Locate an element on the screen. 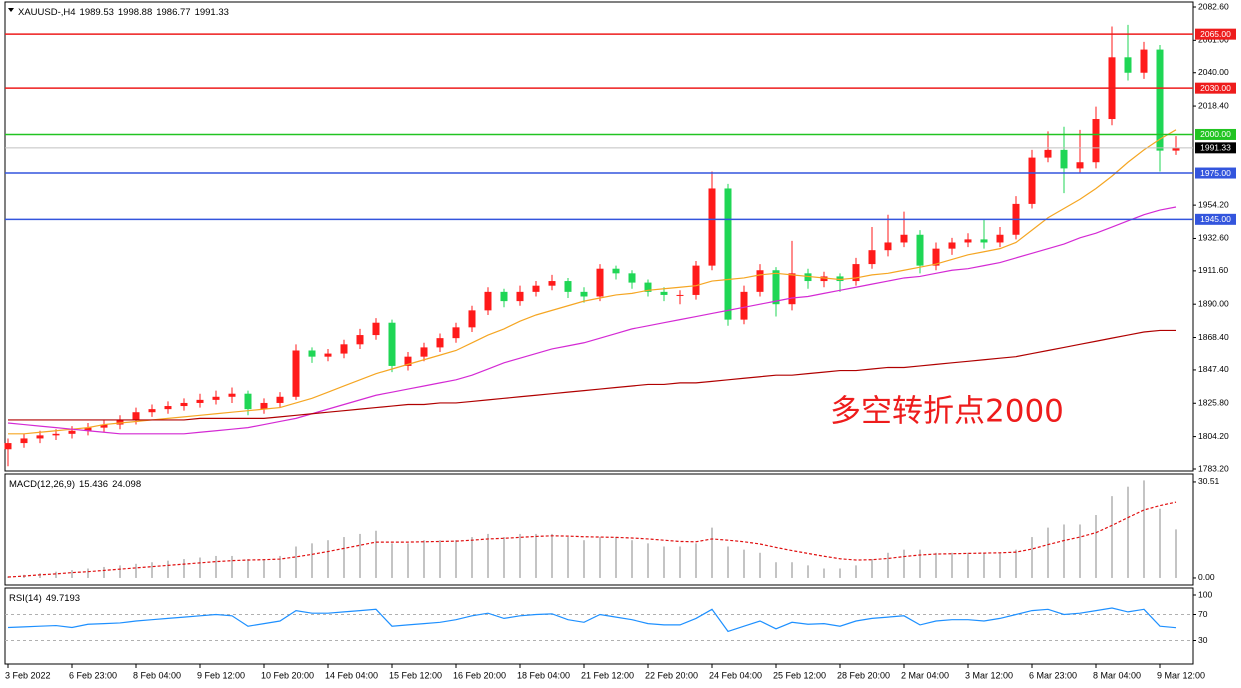 The height and width of the screenshot is (688, 1241). level-label: 2000.00 is located at coordinates (1215, 134).